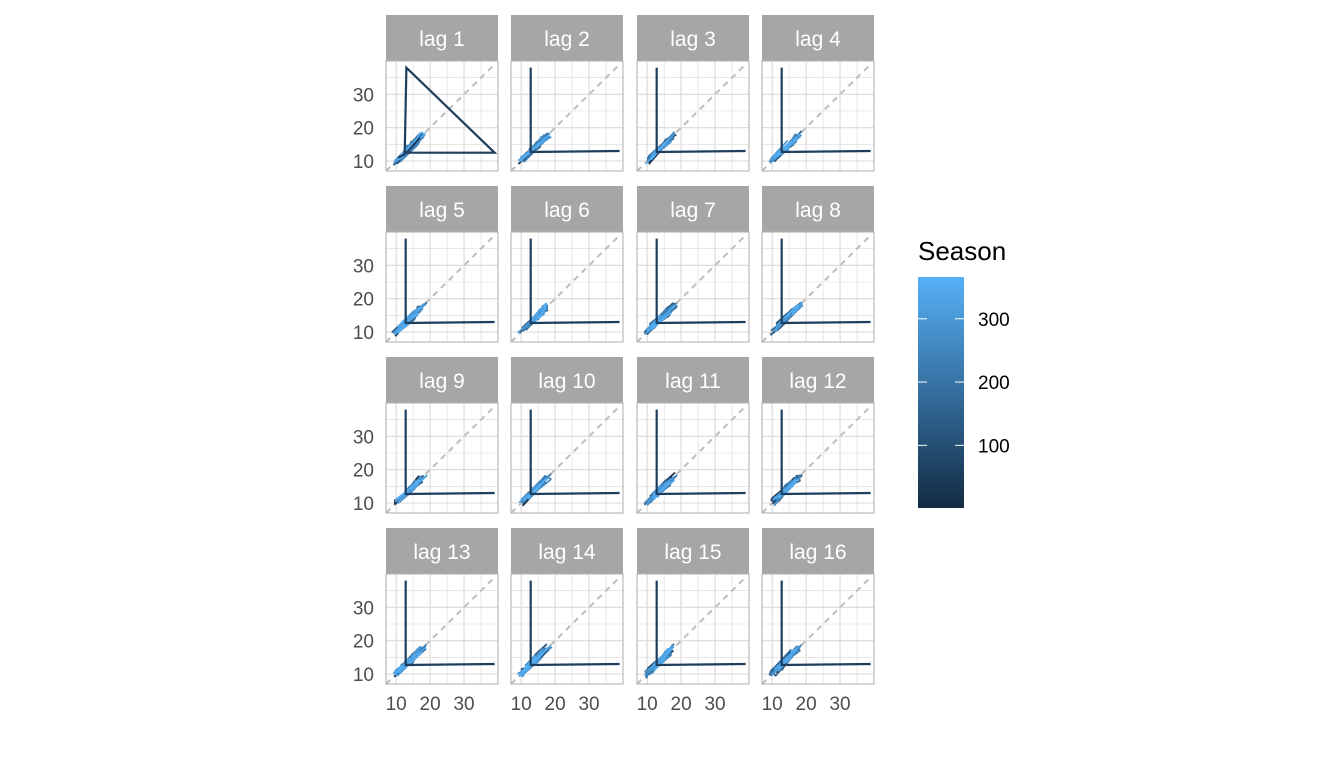  I want to click on facet-panel: lag 1, so click(442, 93).